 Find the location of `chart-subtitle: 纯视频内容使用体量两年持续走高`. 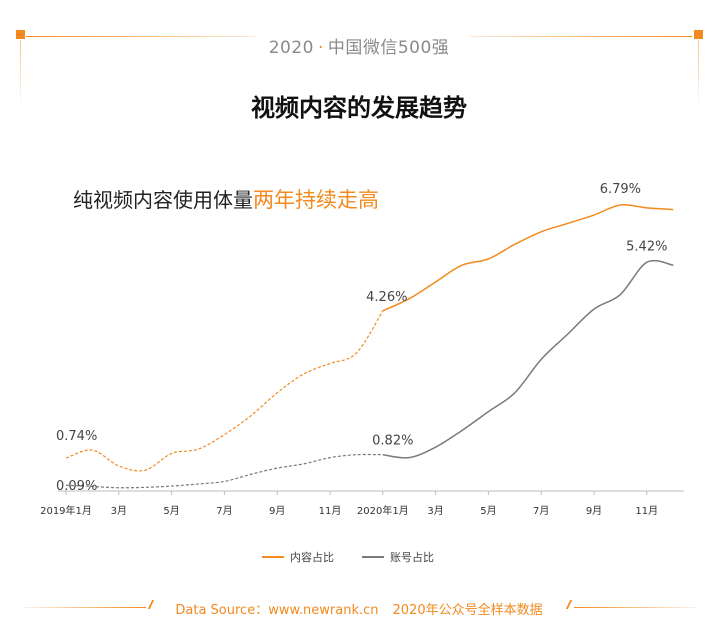

chart-subtitle: 纯视频内容使用体量两年持续走高 is located at coordinates (226, 199).